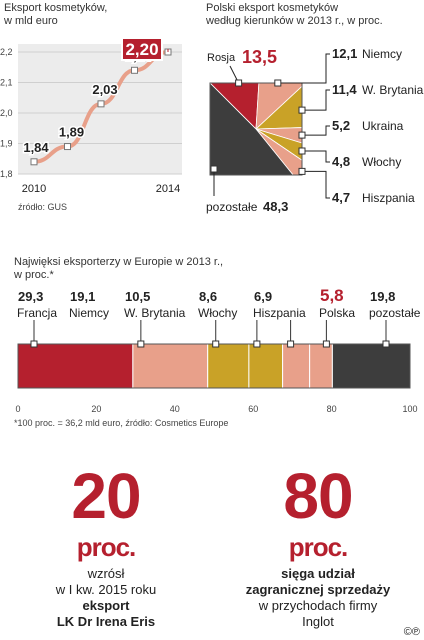 This screenshot has width=424, height=640. What do you see at coordinates (17, 409) in the screenshot?
I see `x-tick-label: 0` at bounding box center [17, 409].